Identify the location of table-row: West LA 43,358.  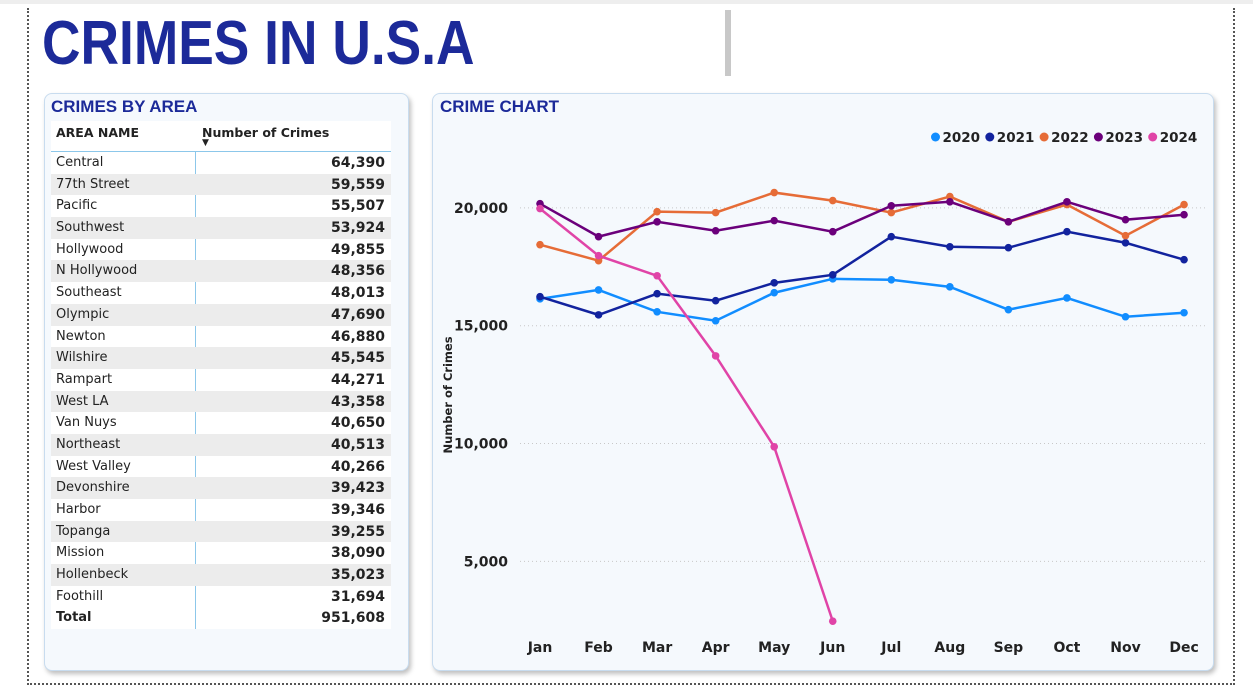
(221, 401).